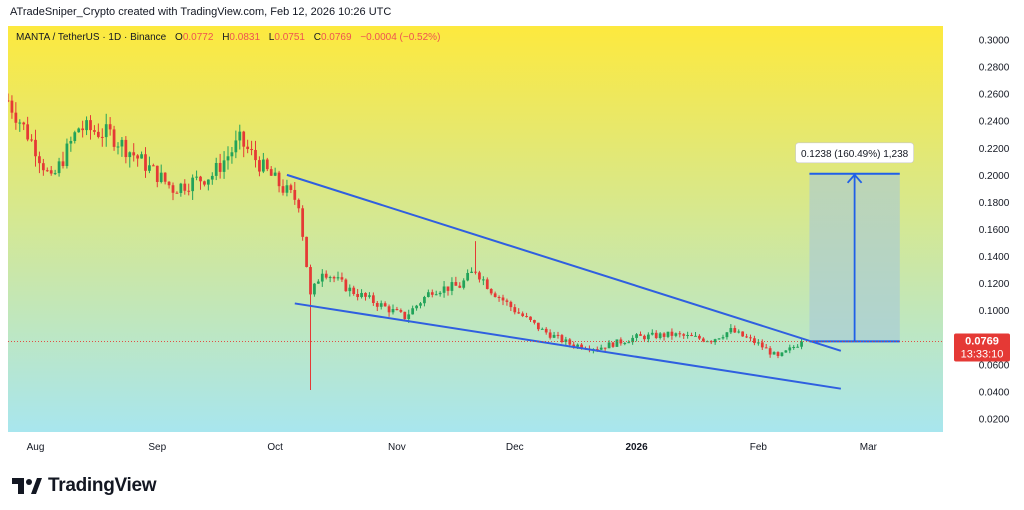  Describe the element at coordinates (854, 242) in the screenshot. I see `measure-layer: 0.1238 (160.49%) 1,238` at that location.